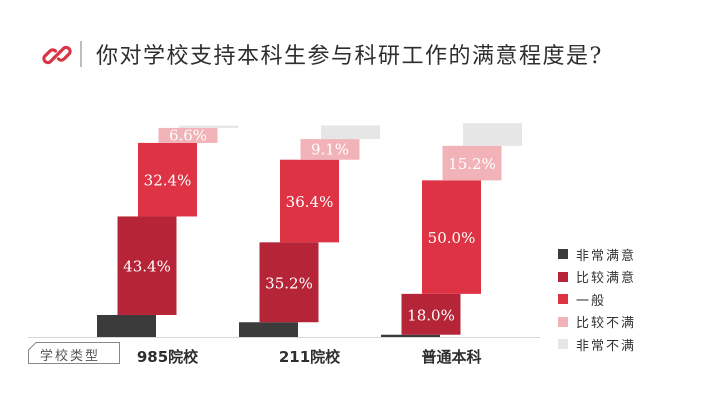 This screenshot has width=713, height=409. Describe the element at coordinates (451, 357) in the screenshot. I see `category-label-3: 普通本科` at that location.